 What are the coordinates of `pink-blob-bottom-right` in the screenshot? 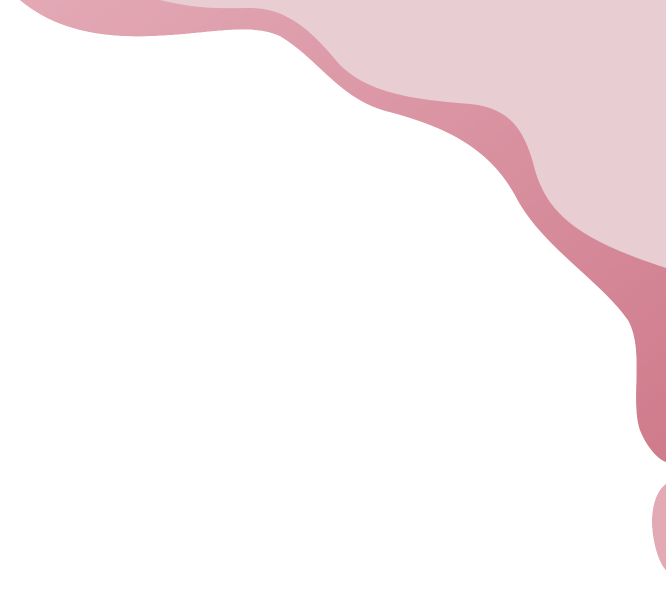 It's located at (659, 527).